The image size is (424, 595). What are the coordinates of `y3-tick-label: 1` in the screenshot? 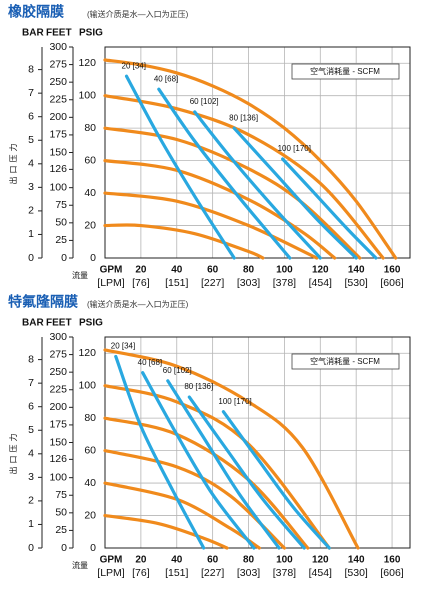 It's located at (31, 524).